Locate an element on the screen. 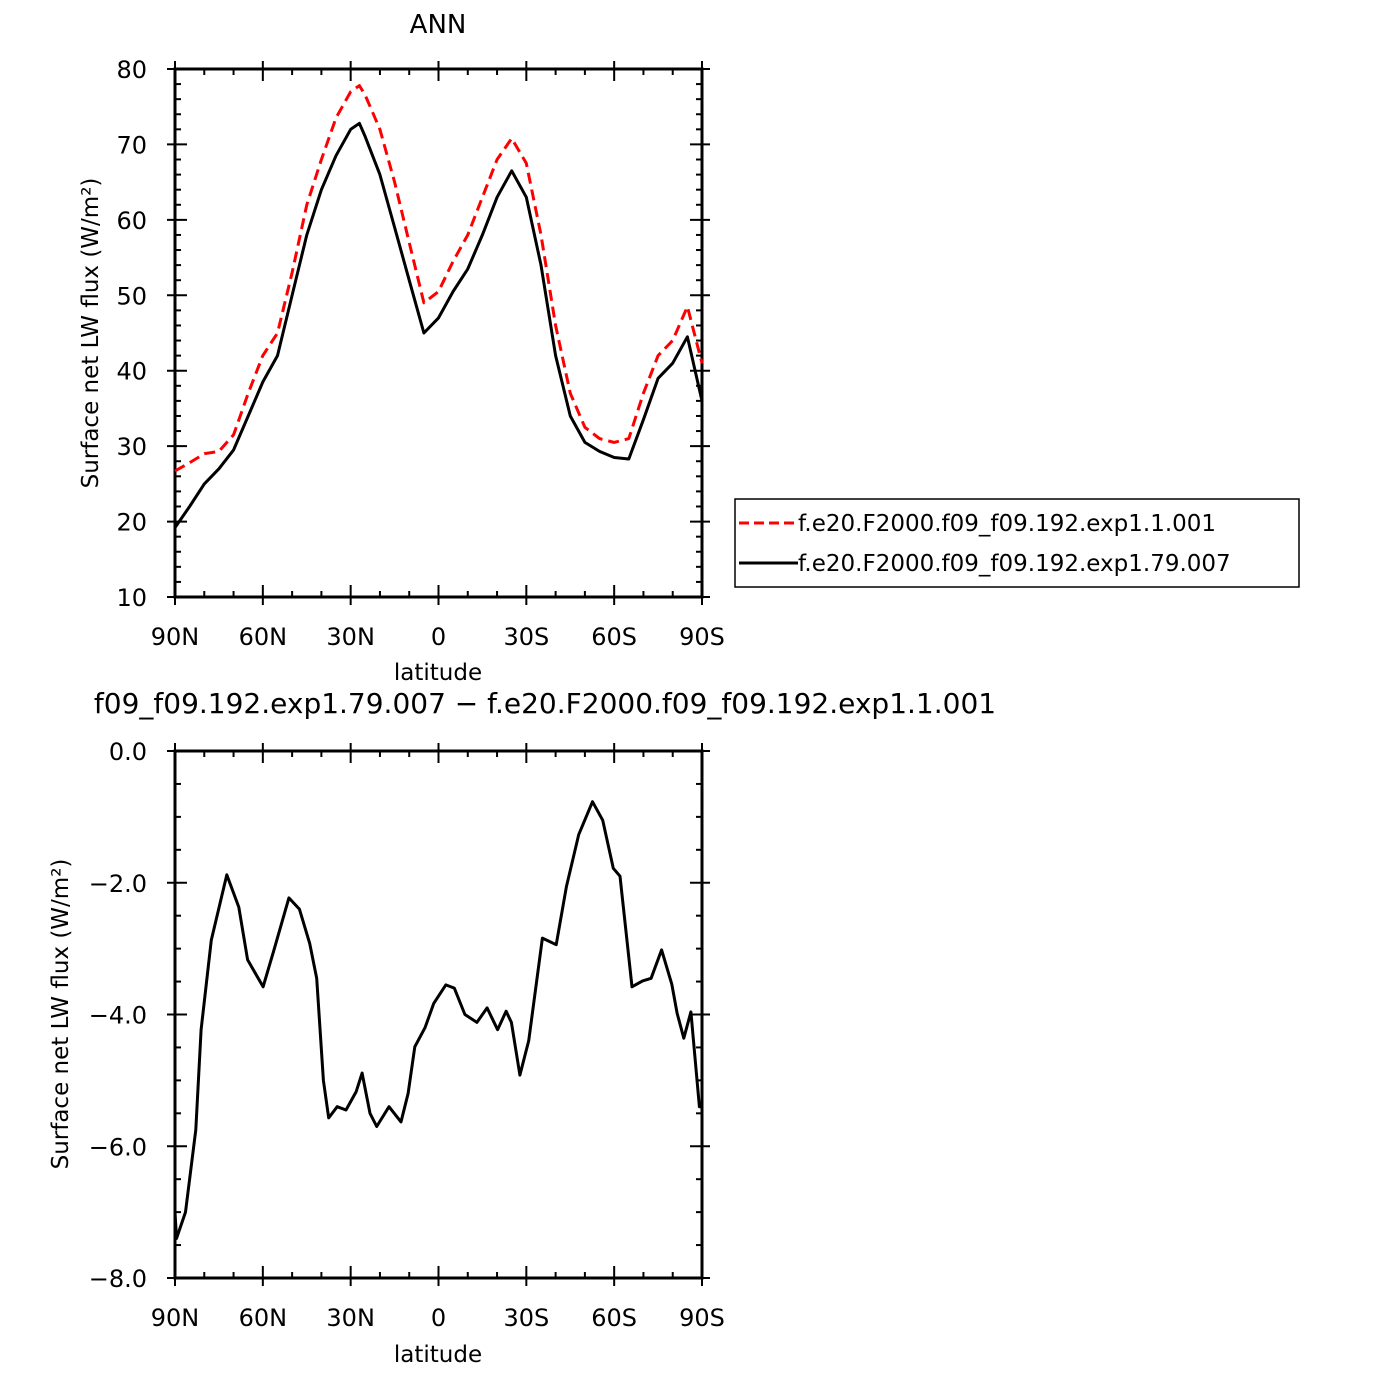  y-tick-label: 10 is located at coordinates (131, 598).